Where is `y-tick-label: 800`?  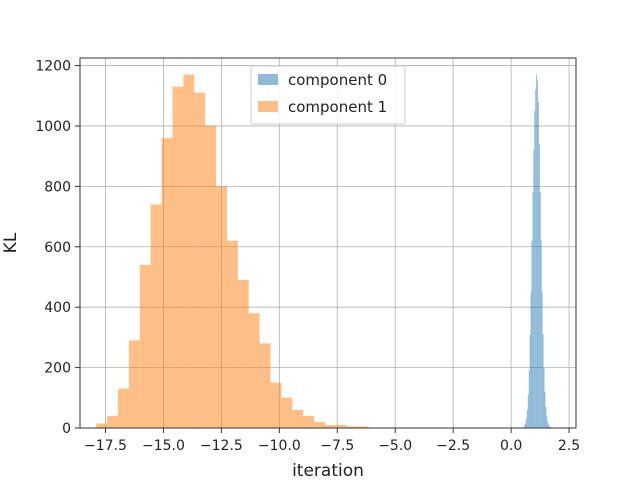
y-tick-label: 800 is located at coordinates (57, 187).